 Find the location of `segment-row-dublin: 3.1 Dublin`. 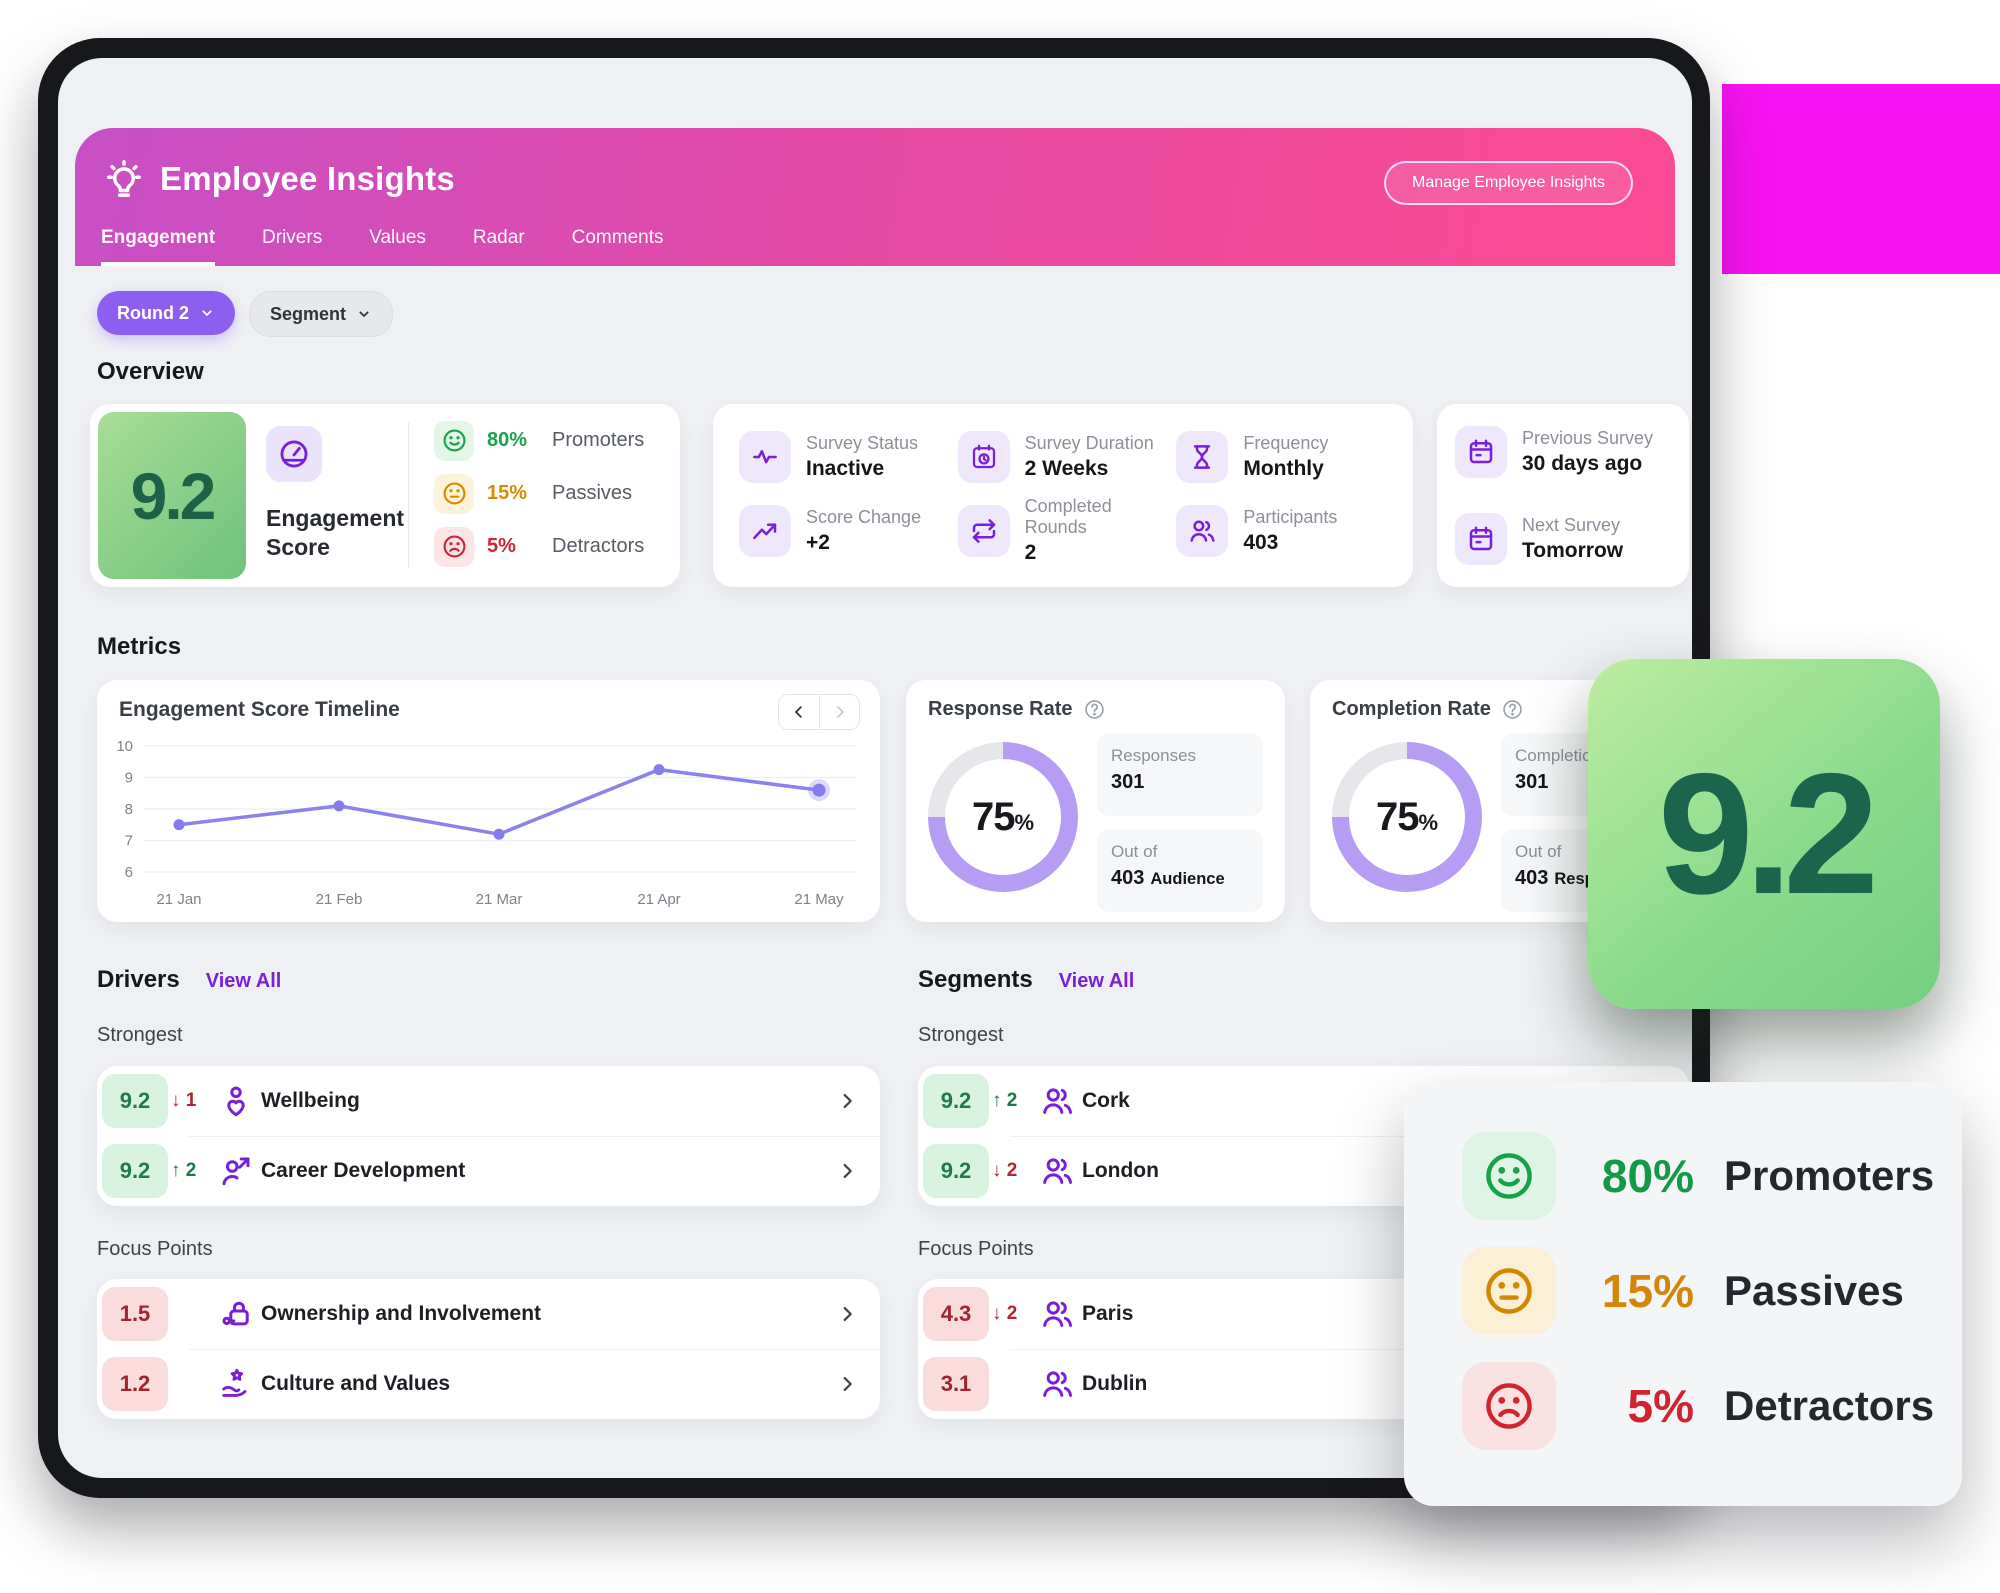

segment-row-dublin: 3.1 Dublin is located at coordinates (1303, 1384).